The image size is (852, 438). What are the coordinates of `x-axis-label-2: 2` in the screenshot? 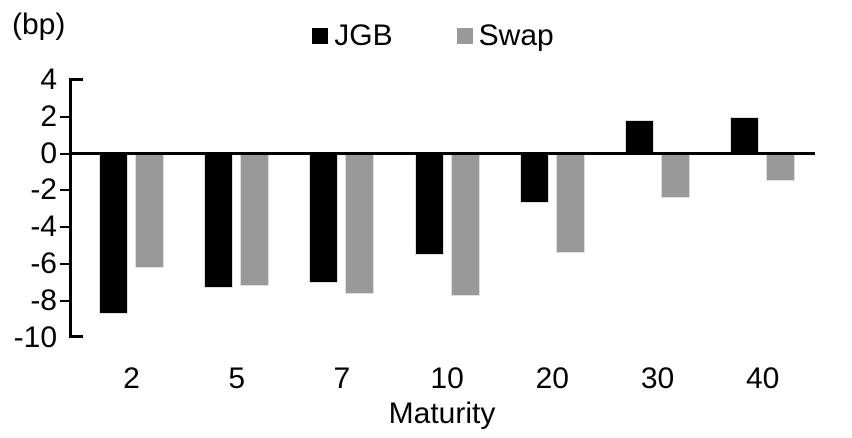 It's located at (131, 378).